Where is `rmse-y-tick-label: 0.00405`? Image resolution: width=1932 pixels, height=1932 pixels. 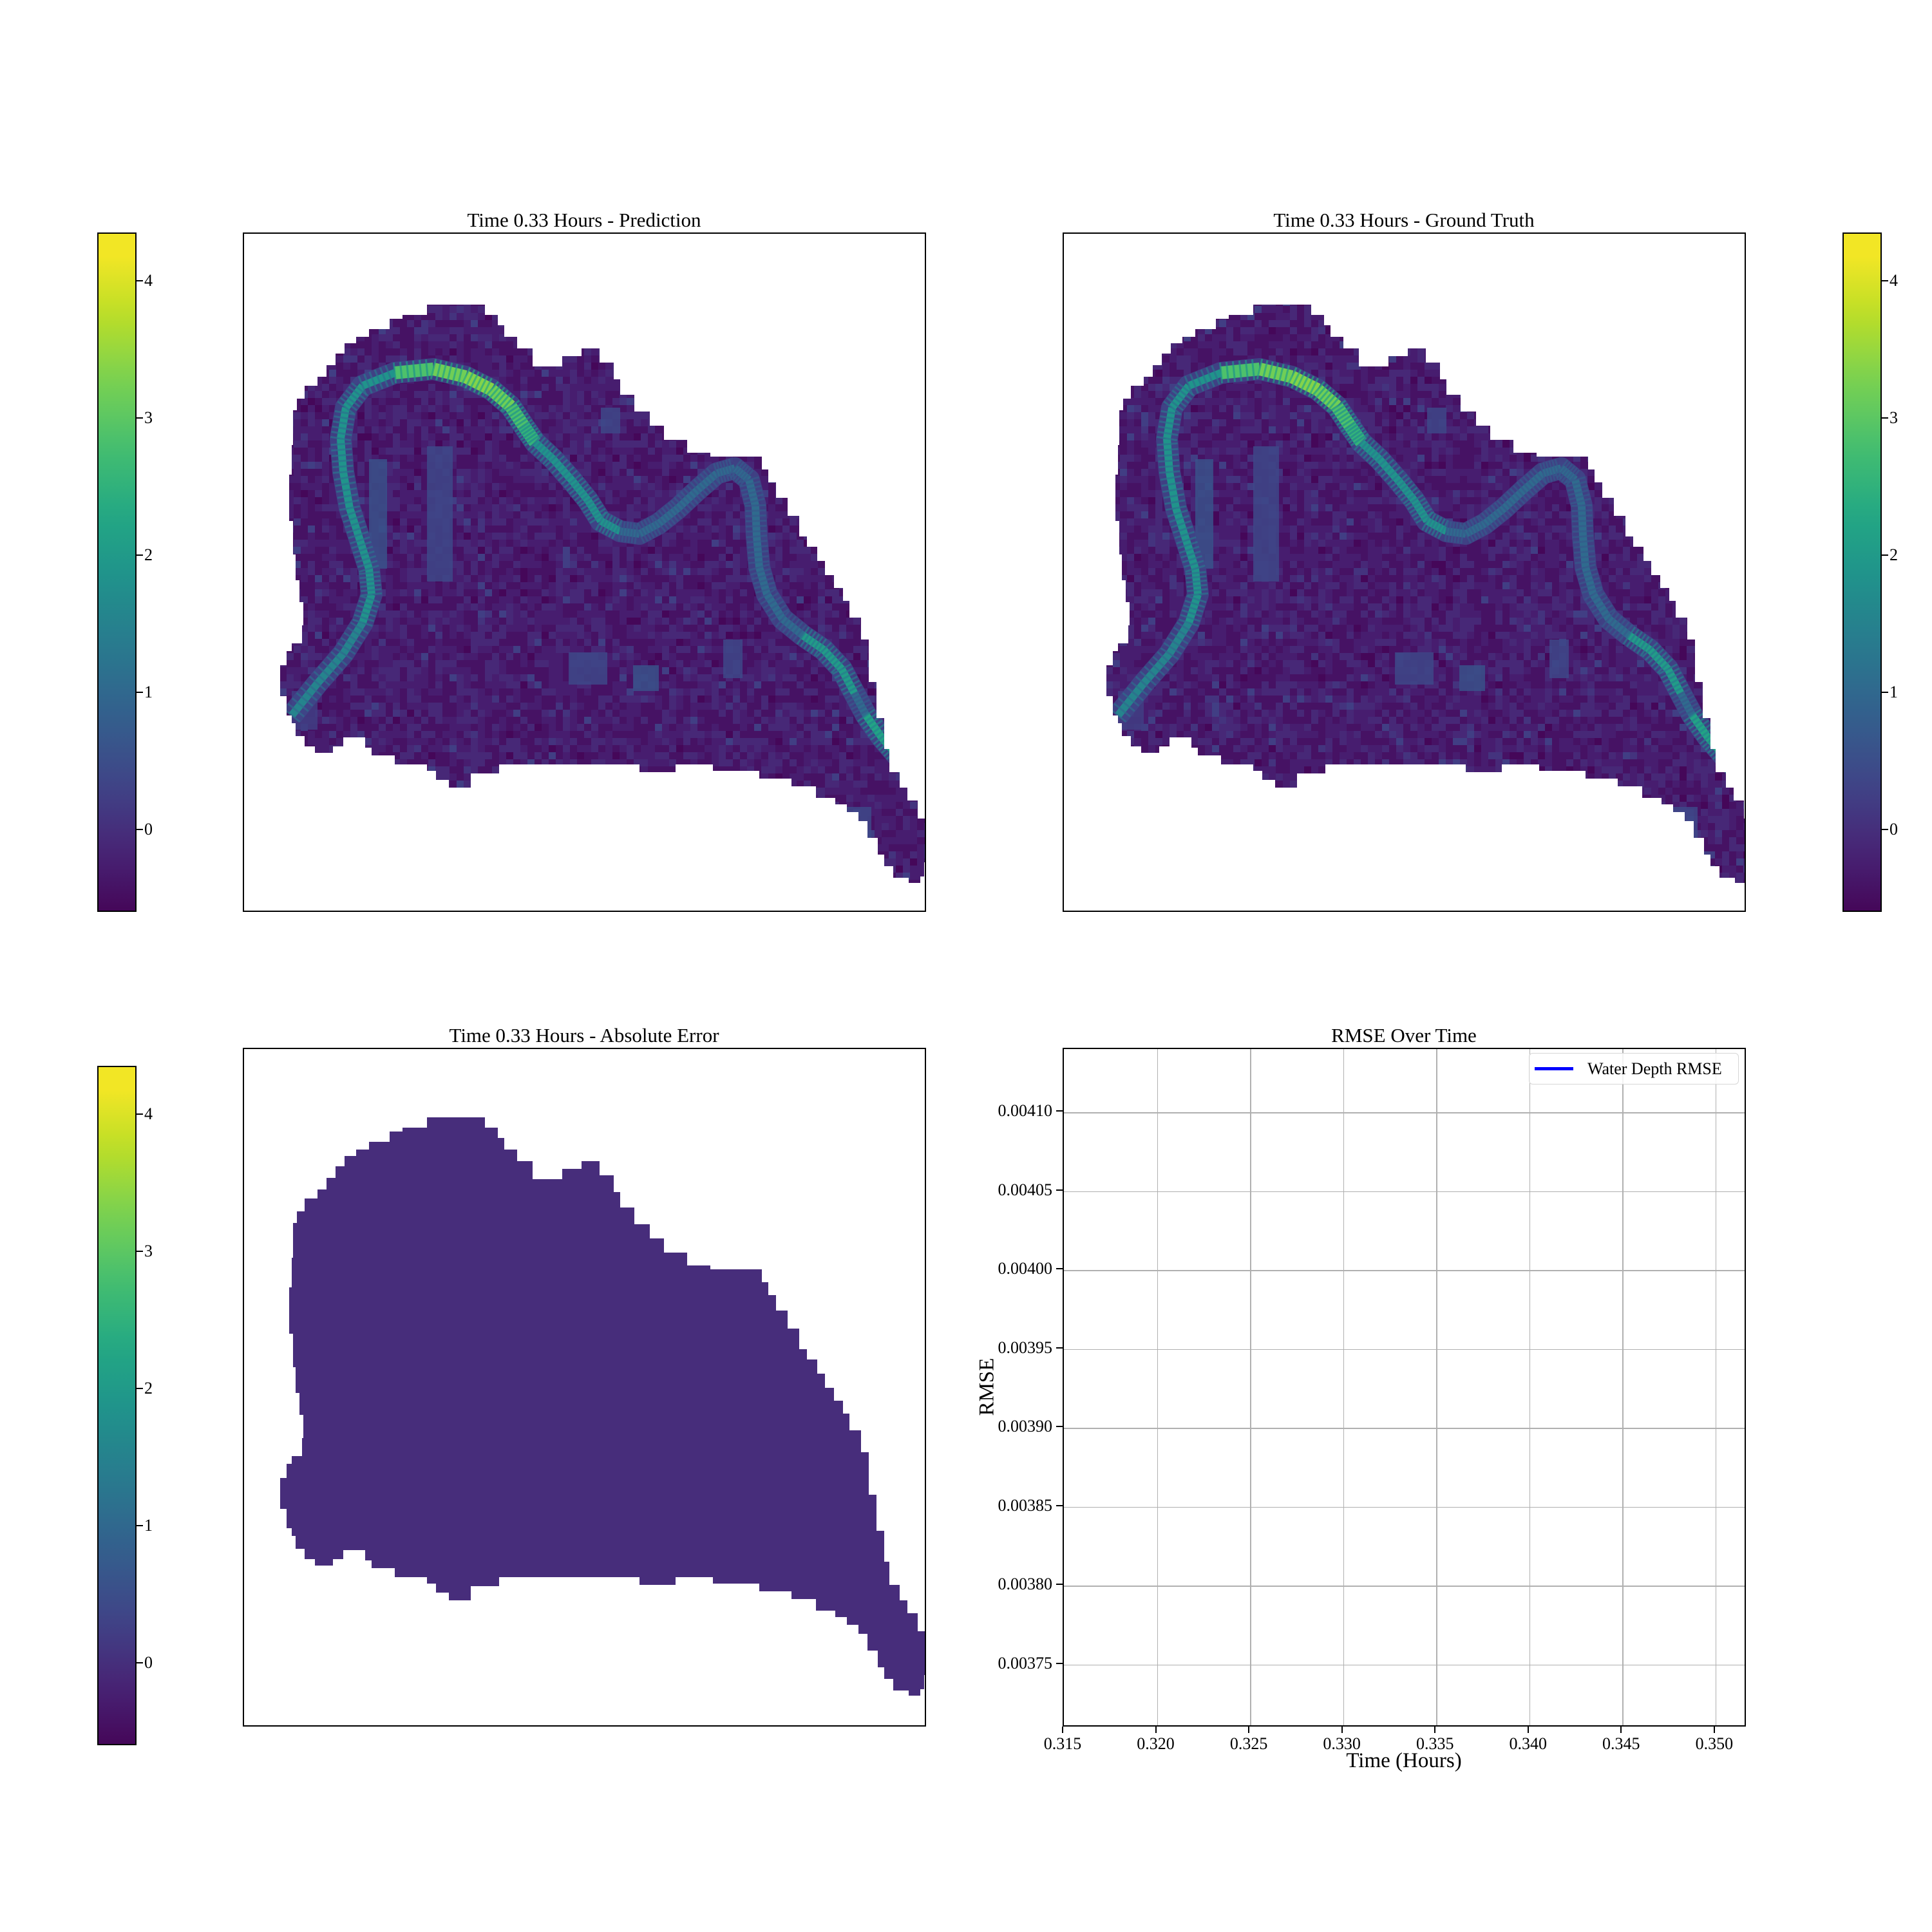 rmse-y-tick-label: 0.00405 is located at coordinates (1026, 1189).